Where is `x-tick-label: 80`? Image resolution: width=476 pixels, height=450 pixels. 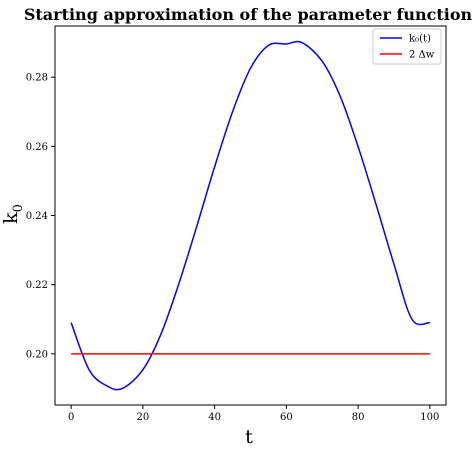 x-tick-label: 80 is located at coordinates (358, 417).